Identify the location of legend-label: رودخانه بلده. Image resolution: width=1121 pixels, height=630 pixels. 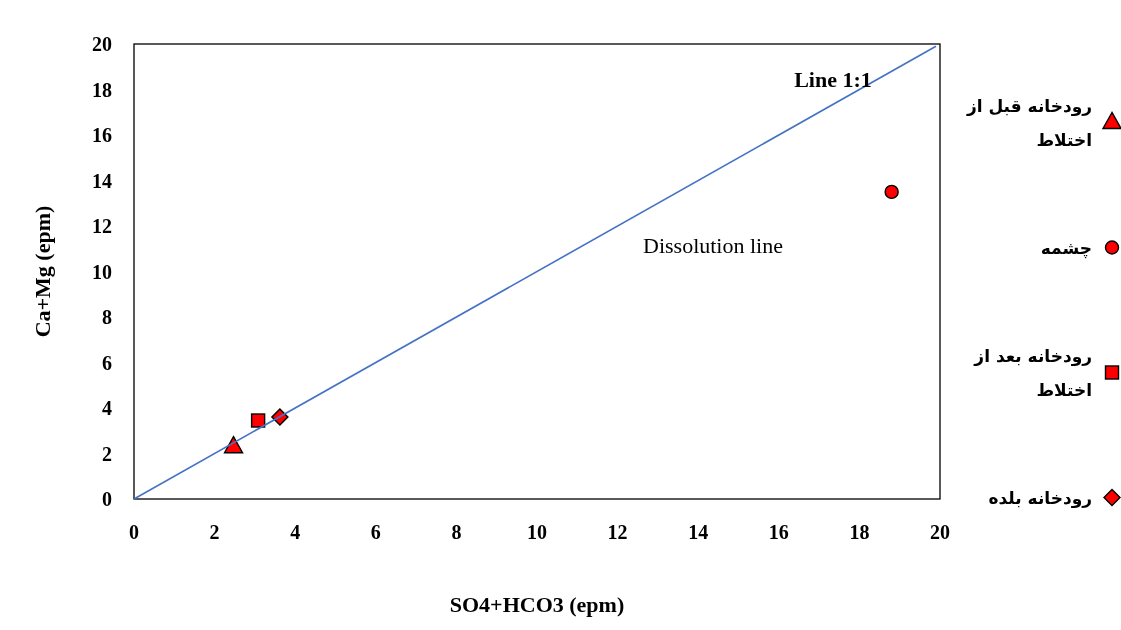
(1039, 498).